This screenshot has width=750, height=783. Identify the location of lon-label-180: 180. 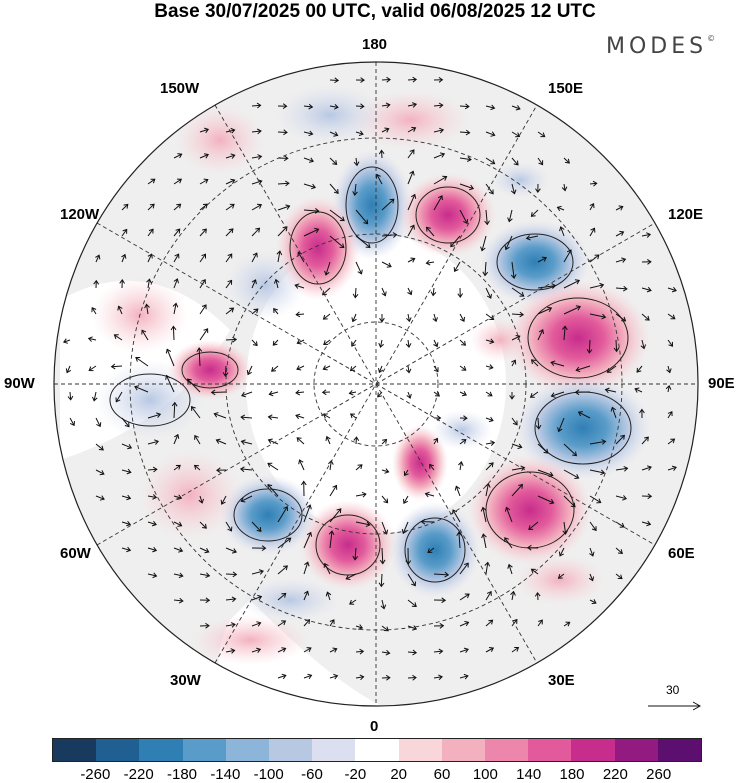
(375, 44).